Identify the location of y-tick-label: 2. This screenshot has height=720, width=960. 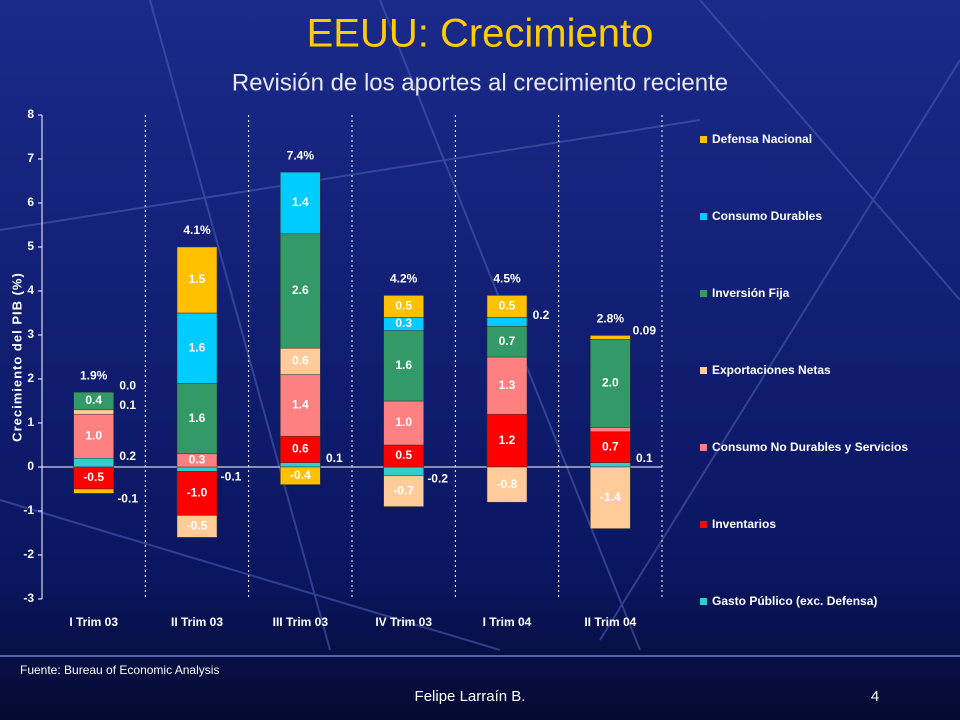
(30, 378).